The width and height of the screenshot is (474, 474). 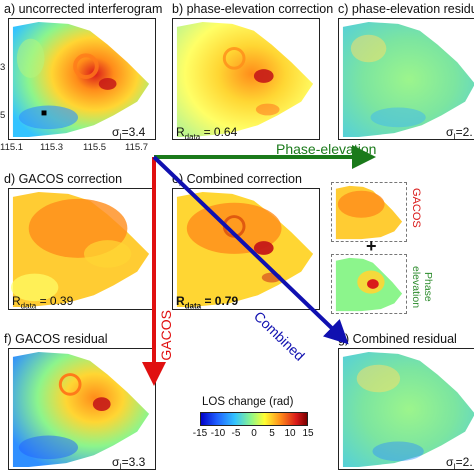 I want to click on x-tick-1: 115.1, so click(x=12, y=147).